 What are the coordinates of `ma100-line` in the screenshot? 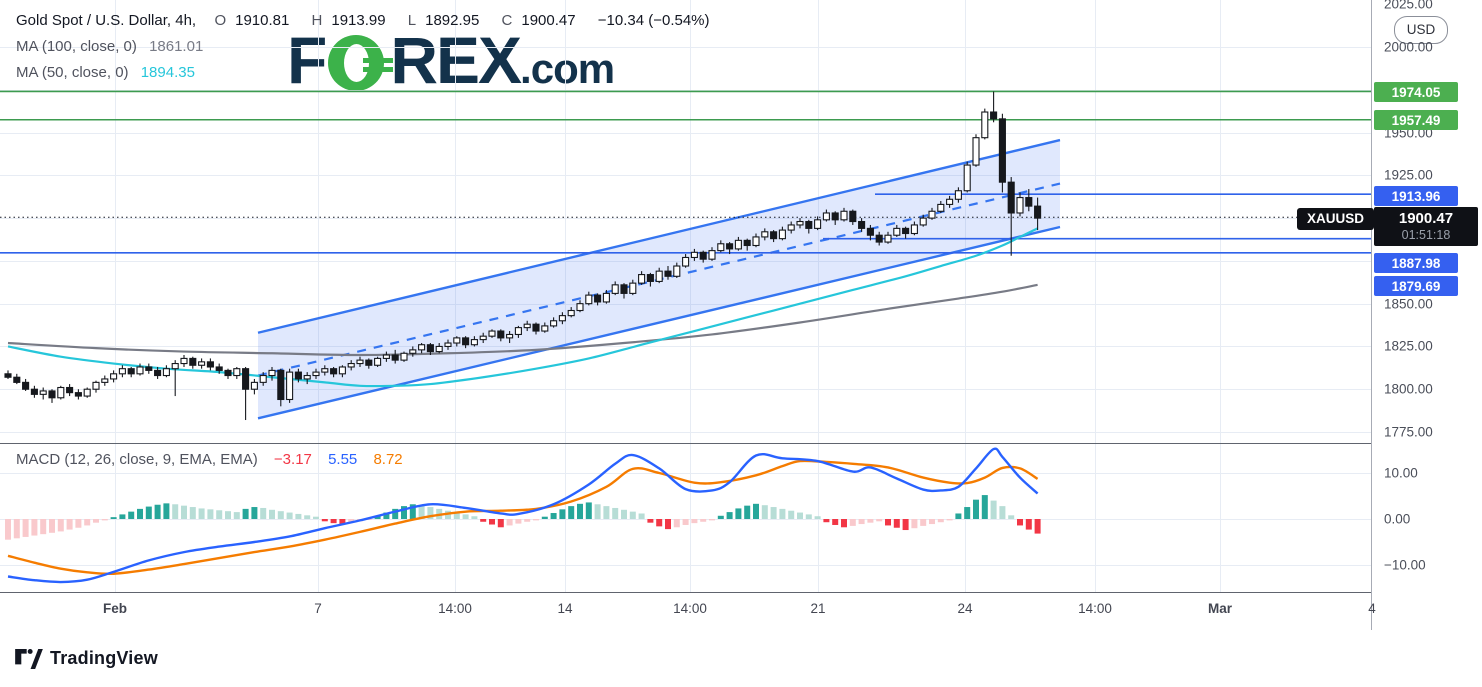 It's located at (522, 320).